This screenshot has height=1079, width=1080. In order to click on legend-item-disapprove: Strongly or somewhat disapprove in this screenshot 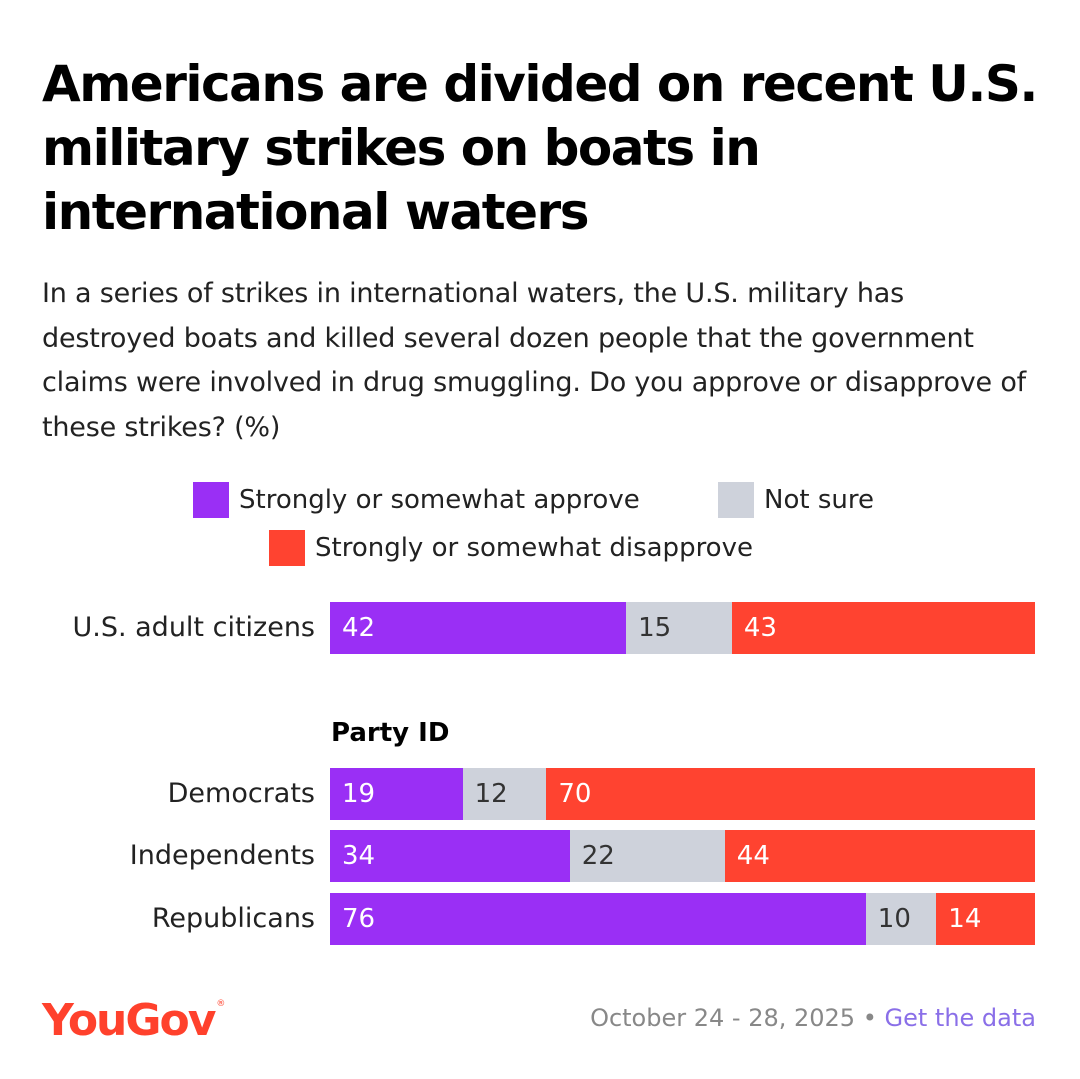, I will do `click(511, 548)`.